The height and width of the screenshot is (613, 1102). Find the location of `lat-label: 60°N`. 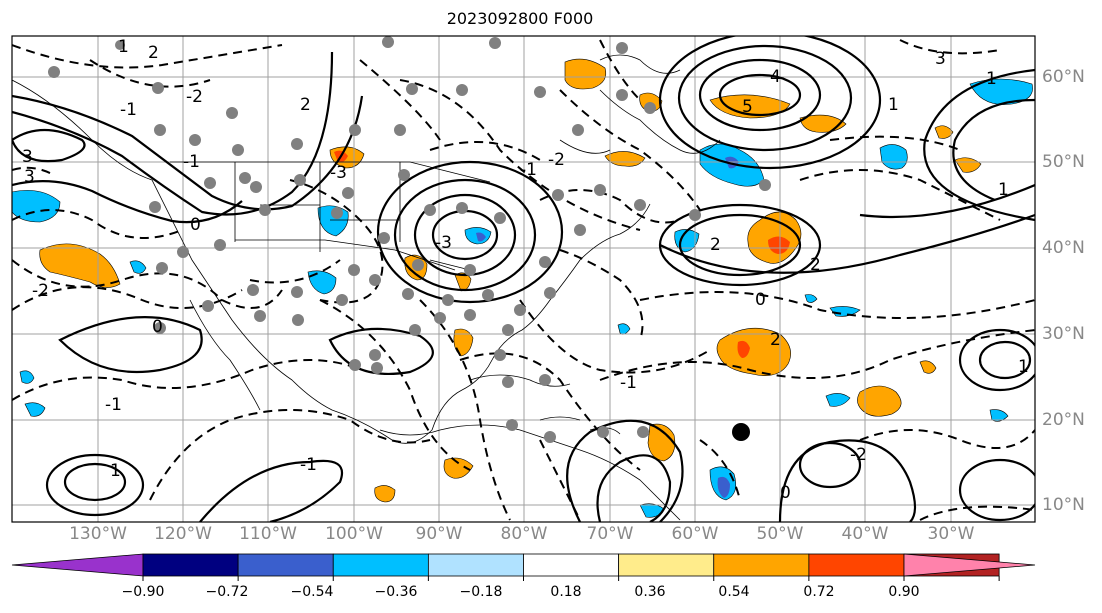

lat-label: 60°N is located at coordinates (1063, 77).